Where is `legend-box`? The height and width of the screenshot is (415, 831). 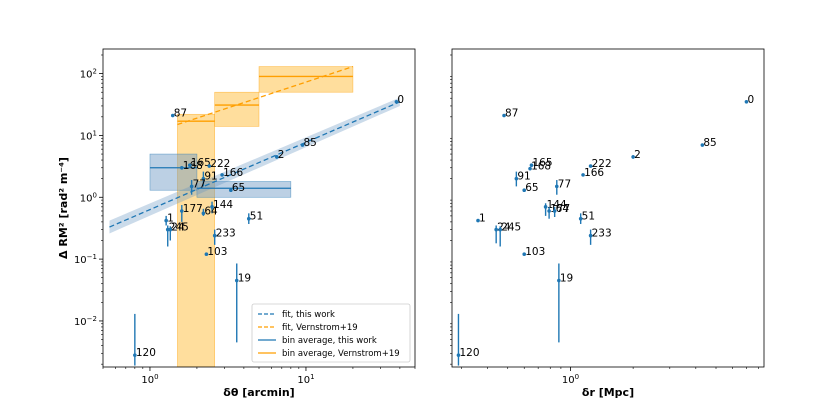 legend-box is located at coordinates (331, 333).